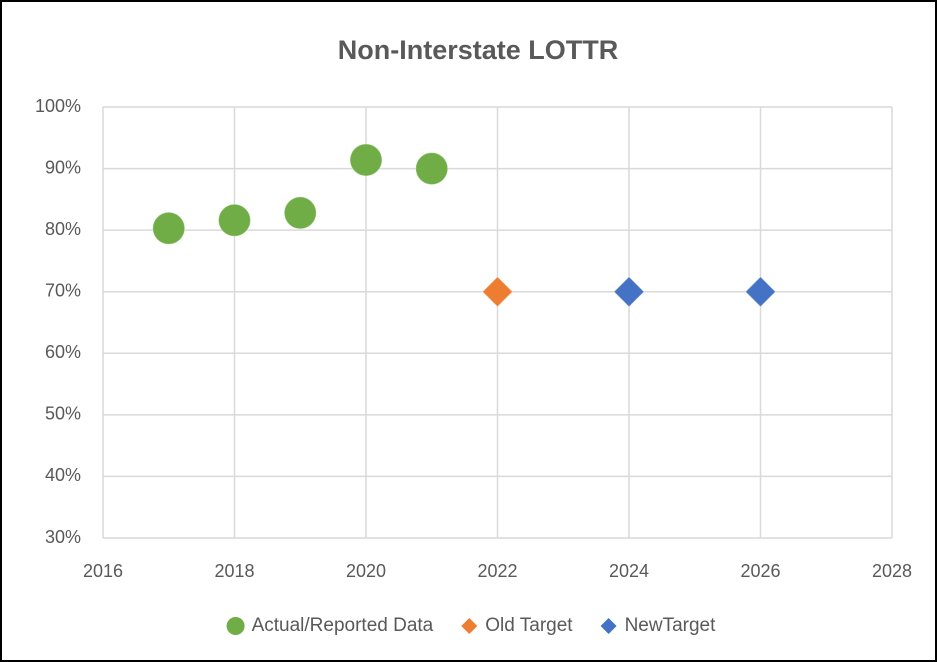 The image size is (937, 662). Describe the element at coordinates (63, 290) in the screenshot. I see `y-tick-label: 70%` at that location.